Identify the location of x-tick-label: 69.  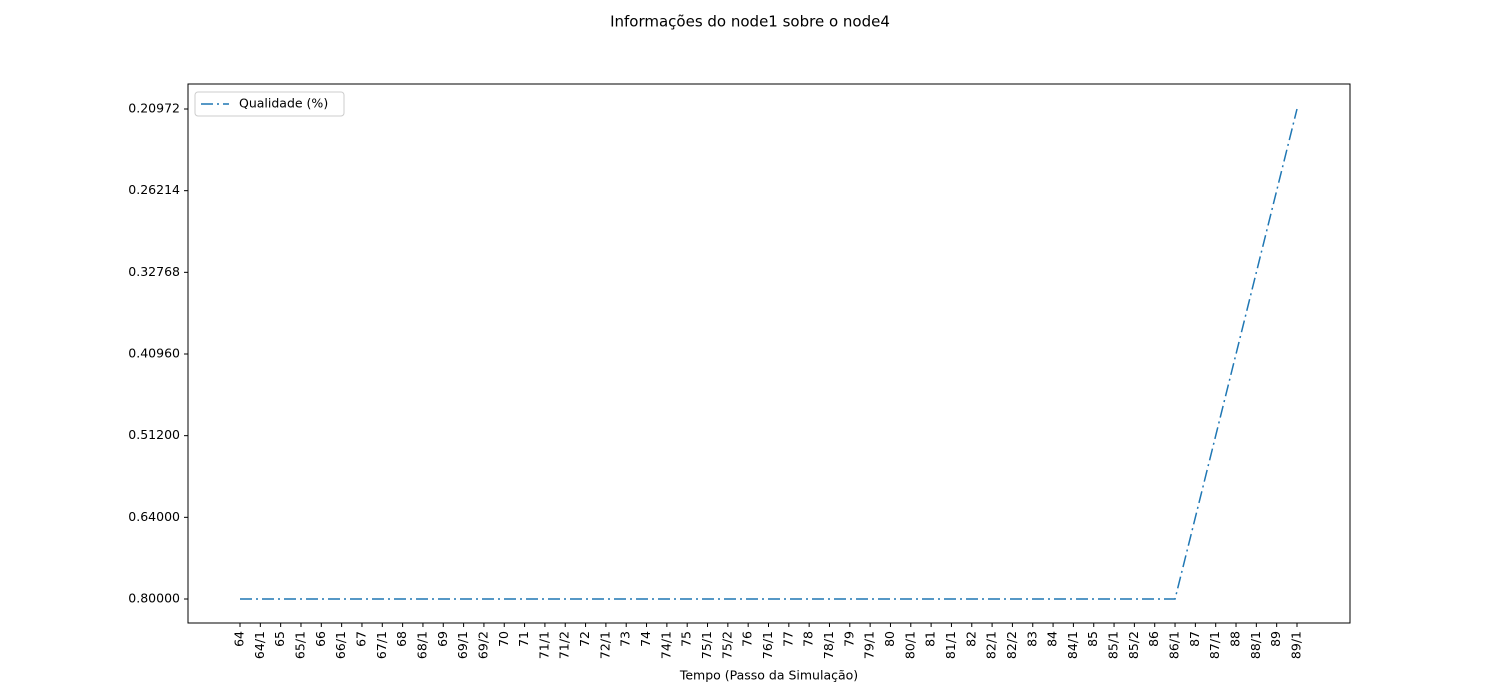
(442, 639).